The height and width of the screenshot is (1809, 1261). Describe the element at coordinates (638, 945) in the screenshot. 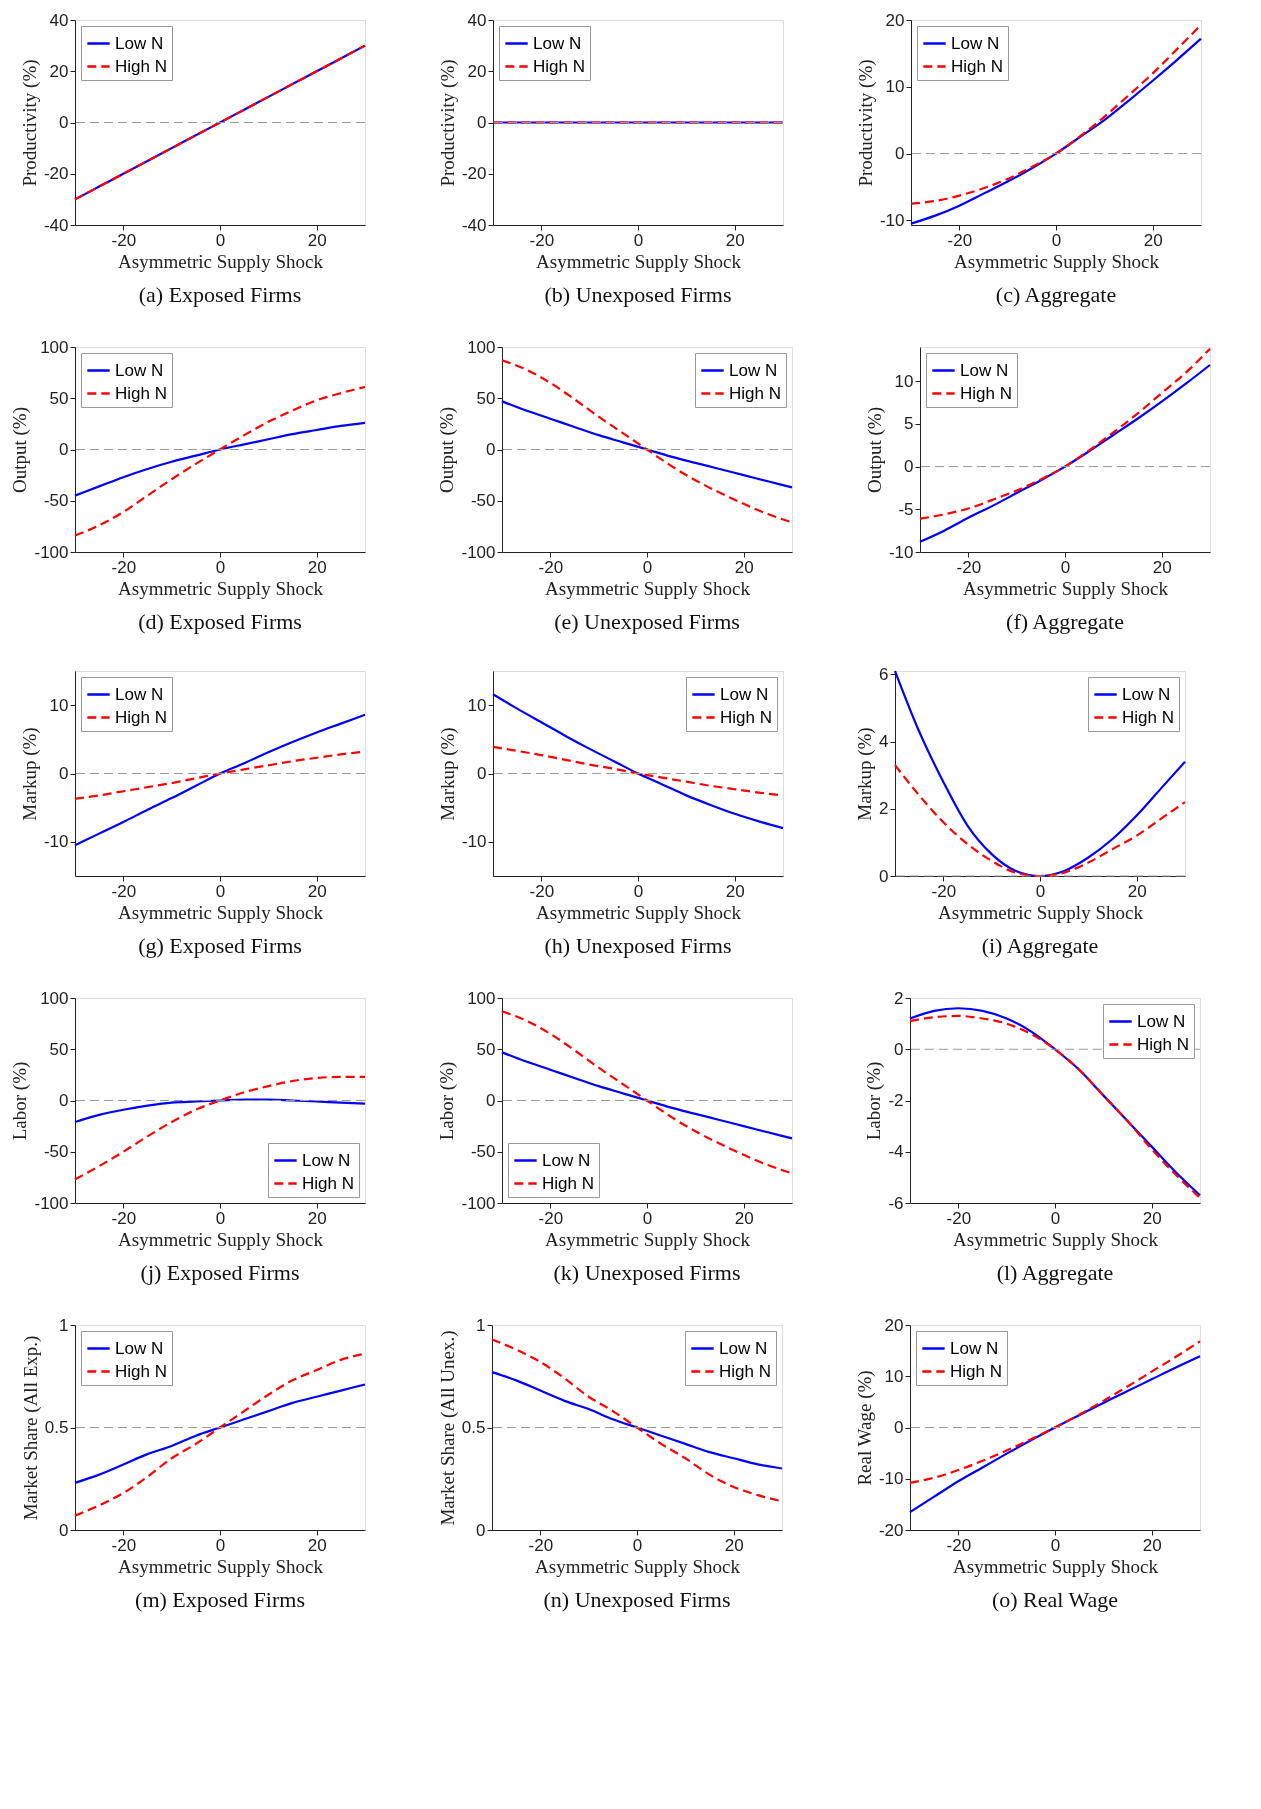

I see `text: (h) Unexposed Firms` at that location.